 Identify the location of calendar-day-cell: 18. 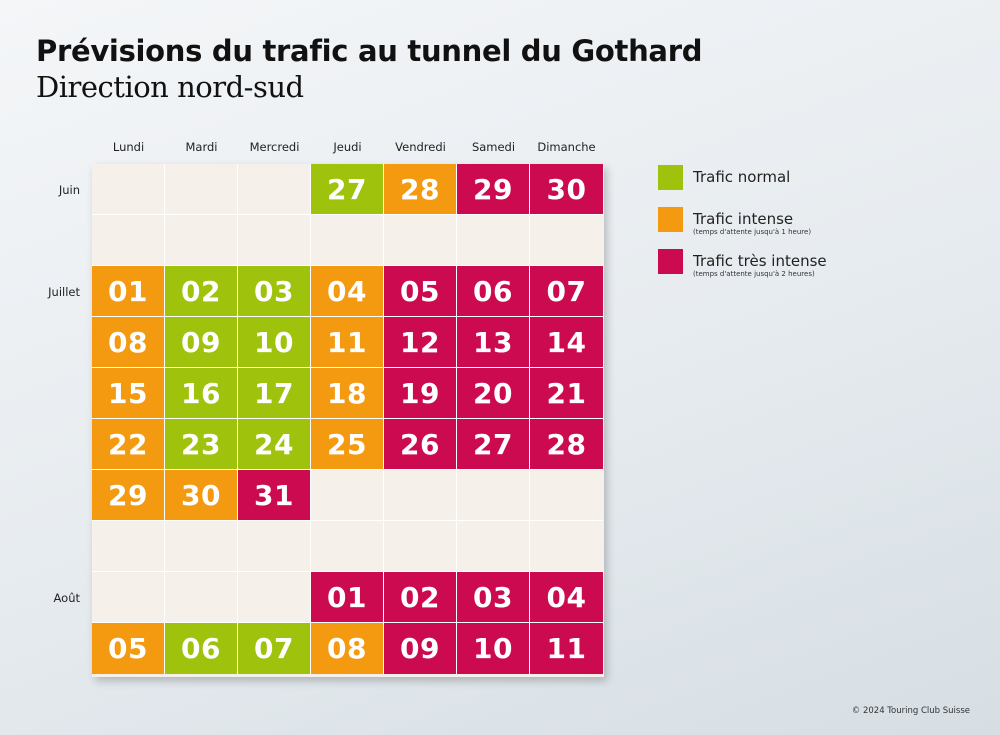
(347, 393).